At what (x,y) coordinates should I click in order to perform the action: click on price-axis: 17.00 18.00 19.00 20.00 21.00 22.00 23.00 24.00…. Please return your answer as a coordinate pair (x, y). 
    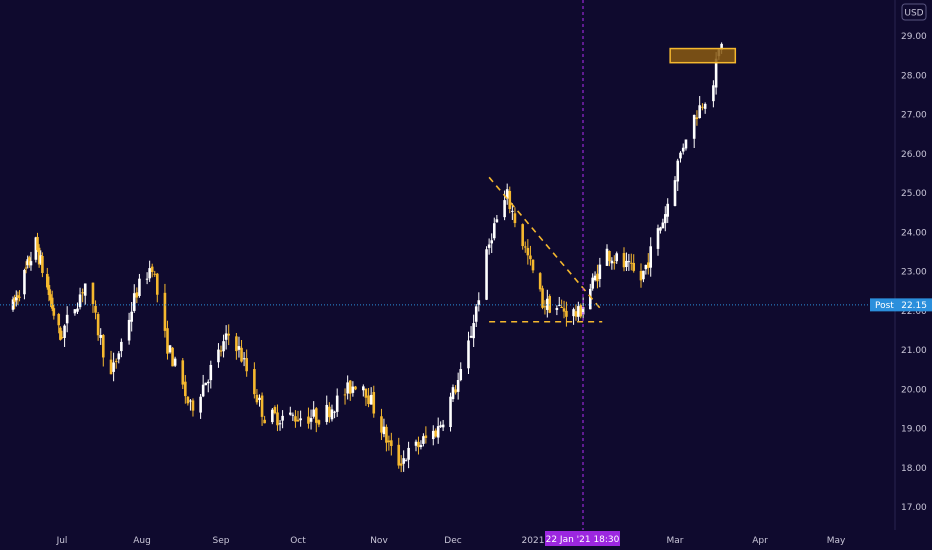
    Looking at the image, I should click on (914, 272).